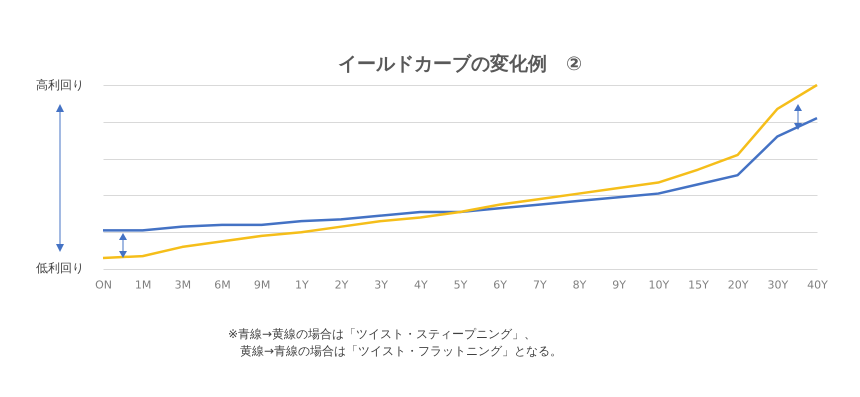  What do you see at coordinates (60, 85) in the screenshot?
I see `text: 高利回り` at bounding box center [60, 85].